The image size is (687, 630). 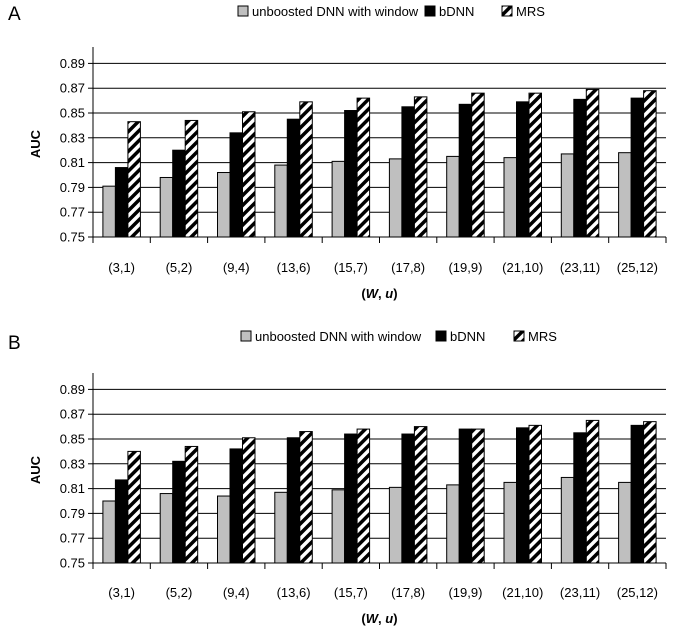 I want to click on panel-letter: B, so click(x=14, y=343).